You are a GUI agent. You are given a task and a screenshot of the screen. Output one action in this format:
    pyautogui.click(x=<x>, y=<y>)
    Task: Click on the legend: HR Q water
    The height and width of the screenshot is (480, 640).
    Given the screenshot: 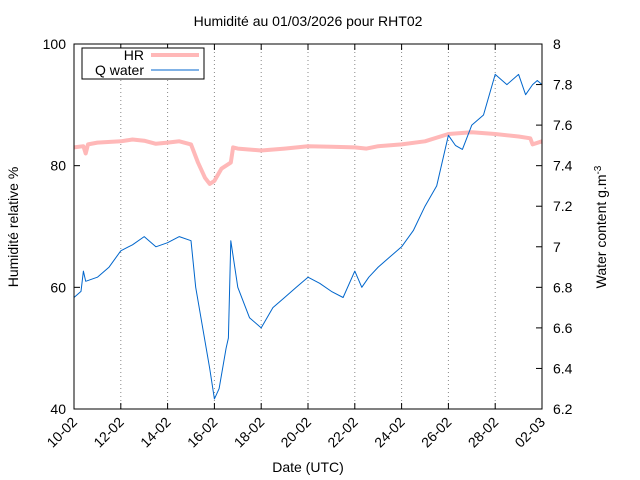 What is the action you would take?
    pyautogui.click(x=143, y=63)
    